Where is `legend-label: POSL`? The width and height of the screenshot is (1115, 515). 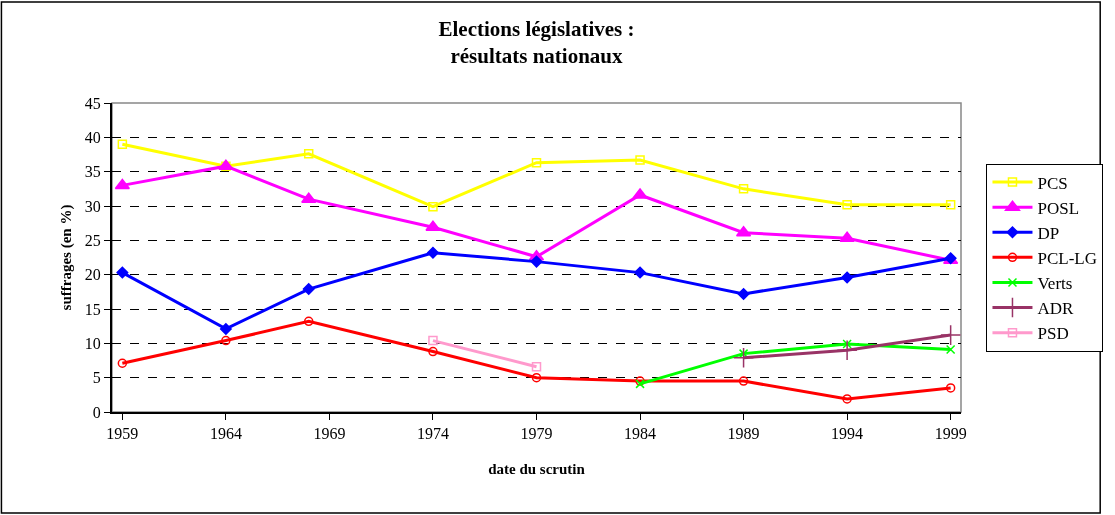 legend-label: POSL is located at coordinates (1058, 208).